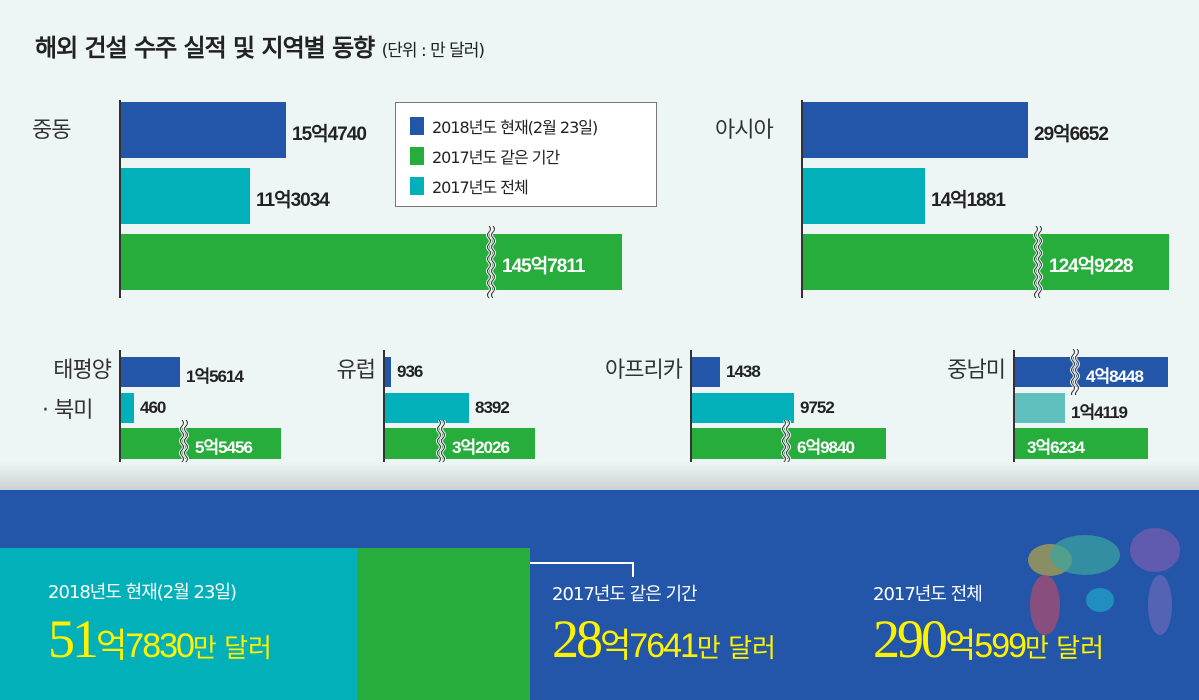 The width and height of the screenshot is (1199, 700). What do you see at coordinates (293, 200) in the screenshot?
I see `value-label: 11억3034` at bounding box center [293, 200].